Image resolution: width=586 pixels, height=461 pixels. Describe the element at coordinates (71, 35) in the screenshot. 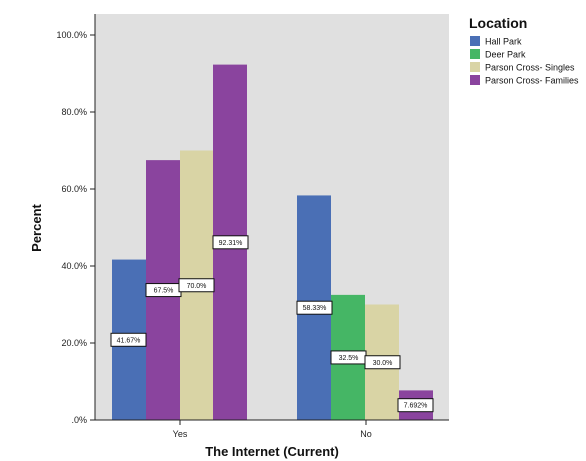

I see `y-tick-label: 100.0%` at that location.